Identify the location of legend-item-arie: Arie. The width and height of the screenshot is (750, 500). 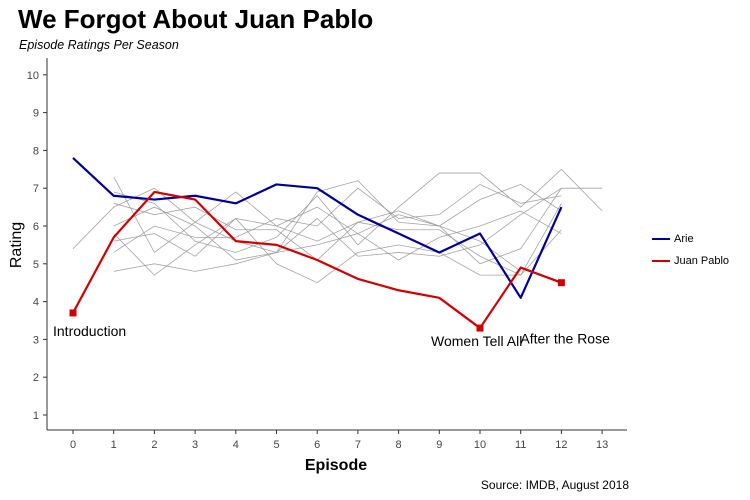
(690, 239).